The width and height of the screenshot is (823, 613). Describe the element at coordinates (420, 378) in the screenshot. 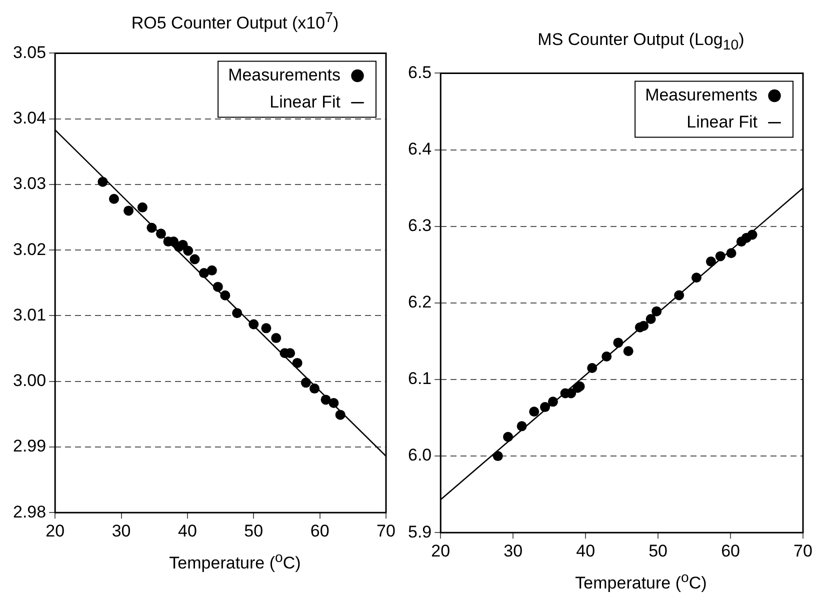

I see `y-tick-label: 6.1` at that location.